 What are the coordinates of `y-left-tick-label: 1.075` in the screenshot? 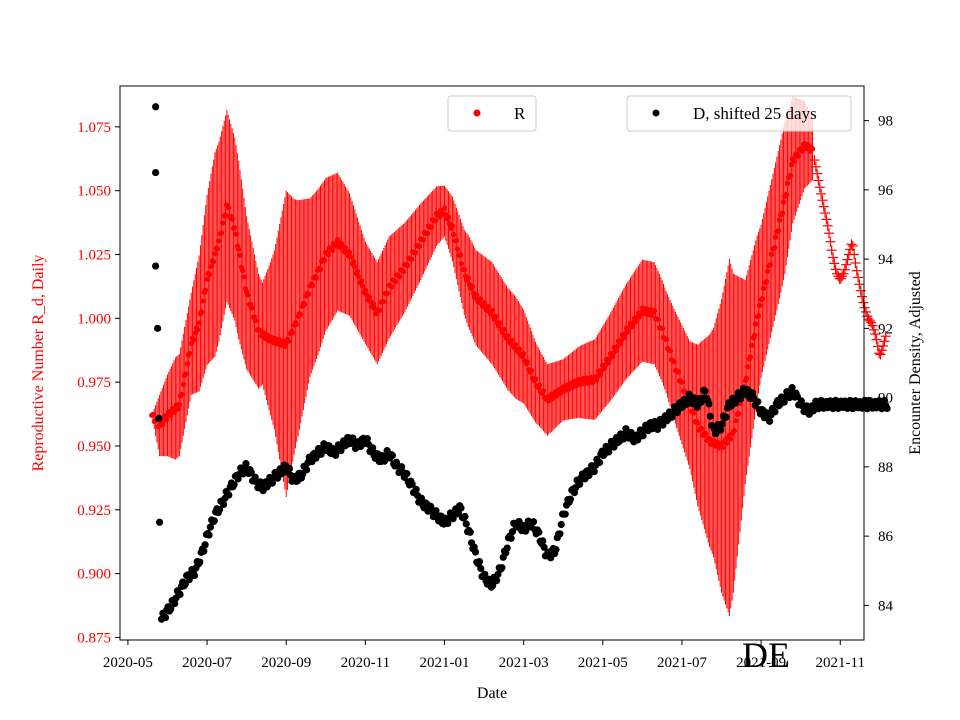 It's located at (94, 128).